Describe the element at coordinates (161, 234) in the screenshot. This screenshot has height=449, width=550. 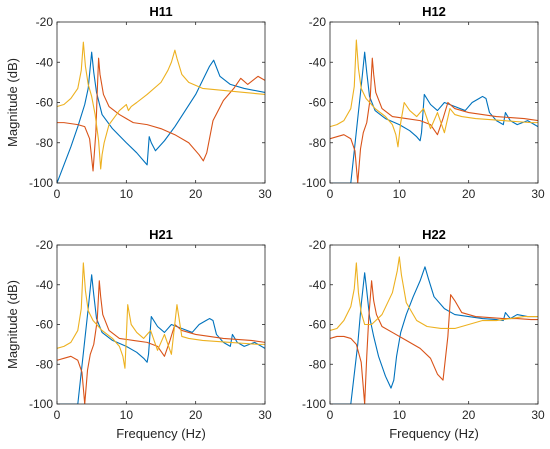
I see `panel-title: H21` at that location.